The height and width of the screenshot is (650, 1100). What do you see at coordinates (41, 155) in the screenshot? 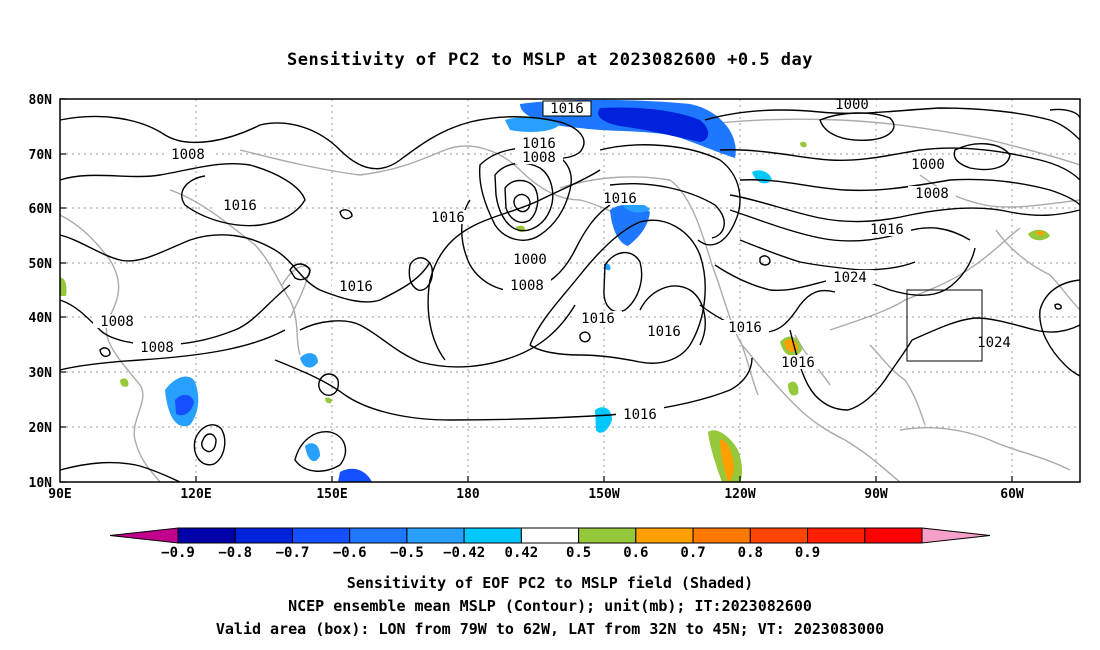
I see `lat-label: 70N` at bounding box center [41, 155].